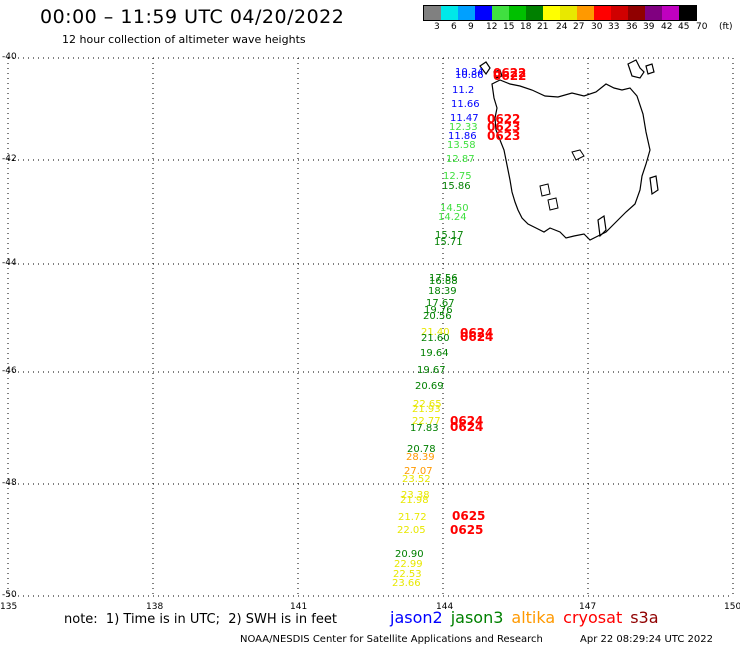 This screenshot has width=740, height=650. What do you see at coordinates (463, 90) in the screenshot?
I see `wave-height-label: 11.2` at bounding box center [463, 90].